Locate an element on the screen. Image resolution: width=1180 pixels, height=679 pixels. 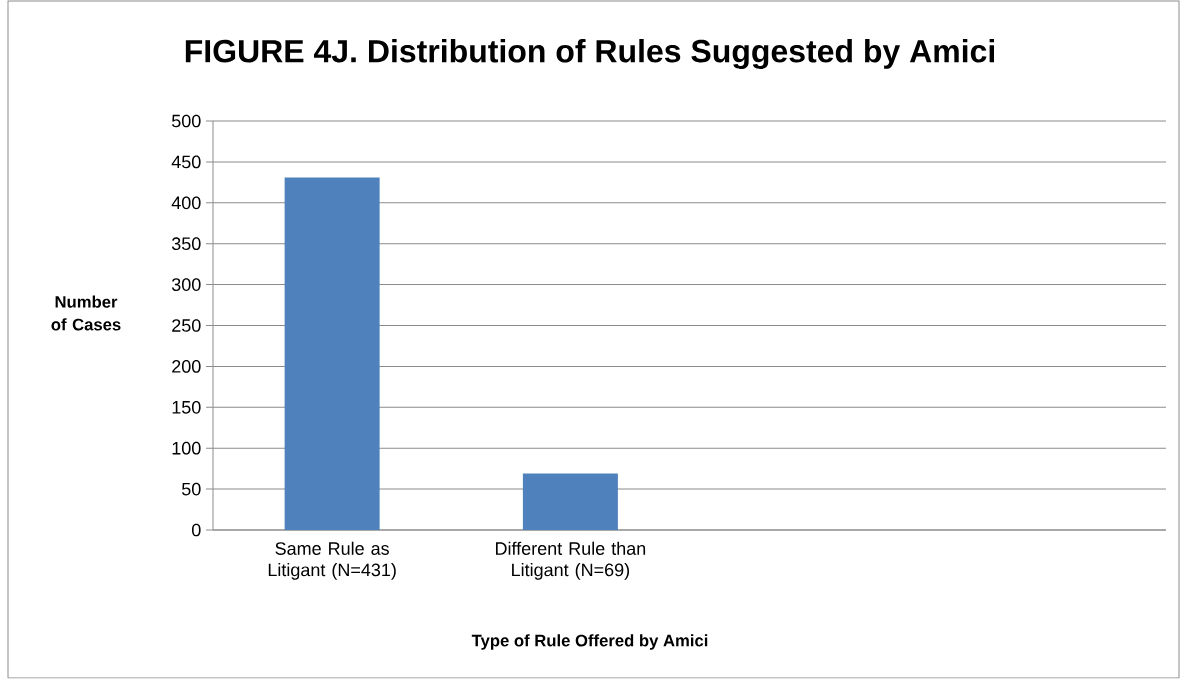
y-tick-label: 50 is located at coordinates (191, 489).